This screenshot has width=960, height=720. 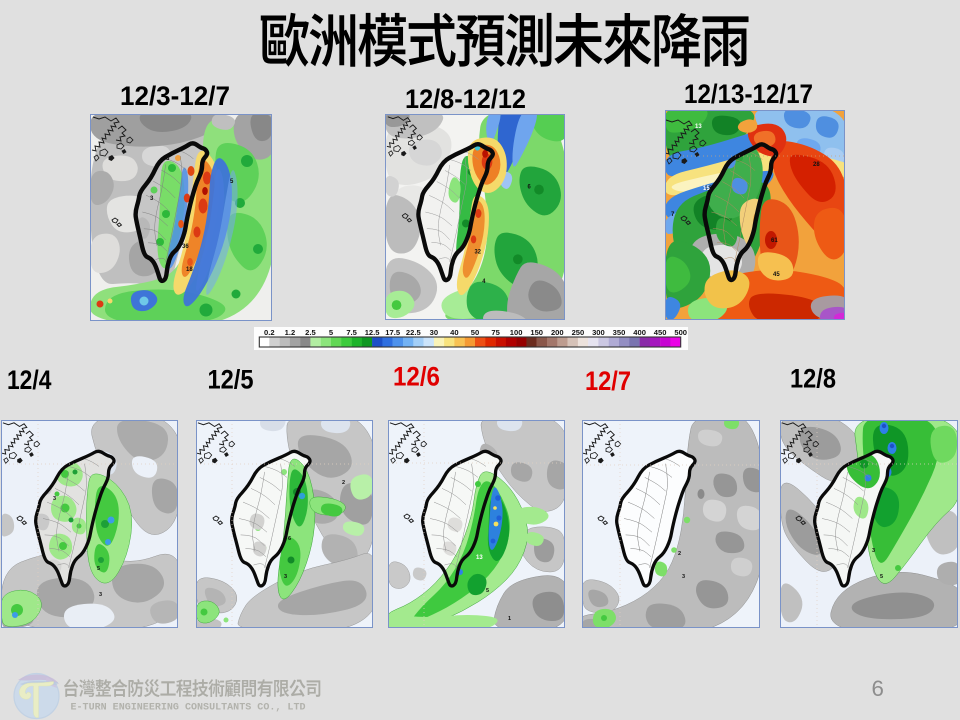 I want to click on svg-text: 12/5, so click(x=231, y=380).